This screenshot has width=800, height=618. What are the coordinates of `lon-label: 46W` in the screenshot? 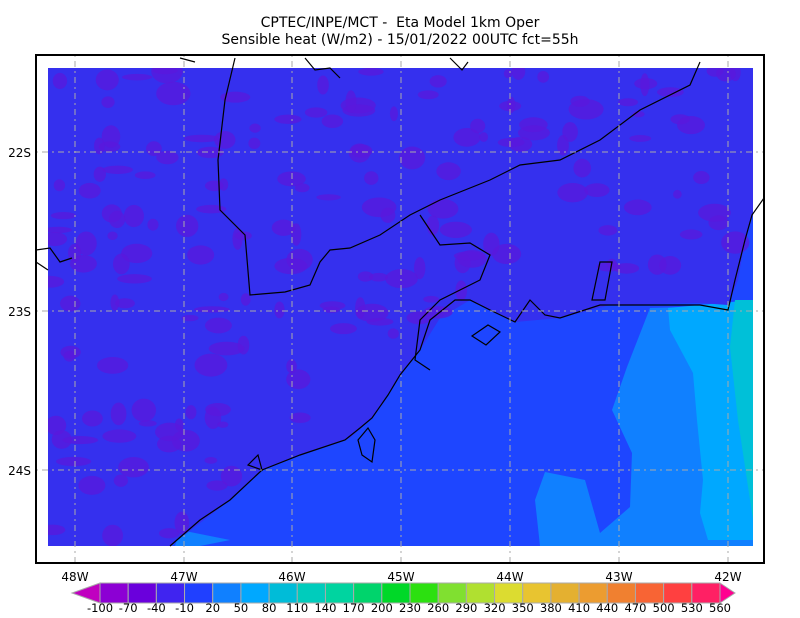 It's located at (291, 577).